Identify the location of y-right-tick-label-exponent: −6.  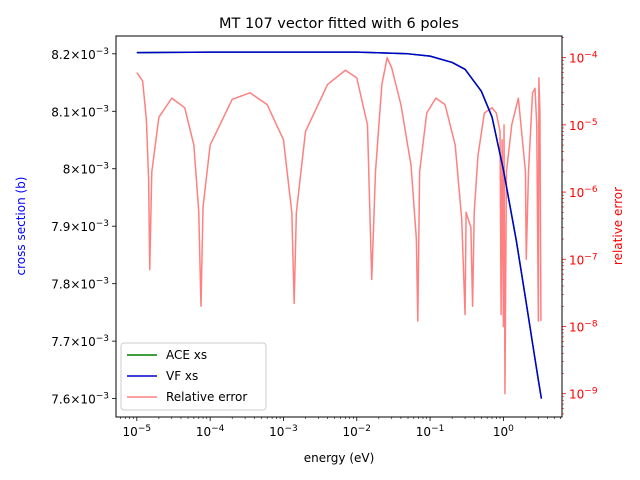
(591, 190).